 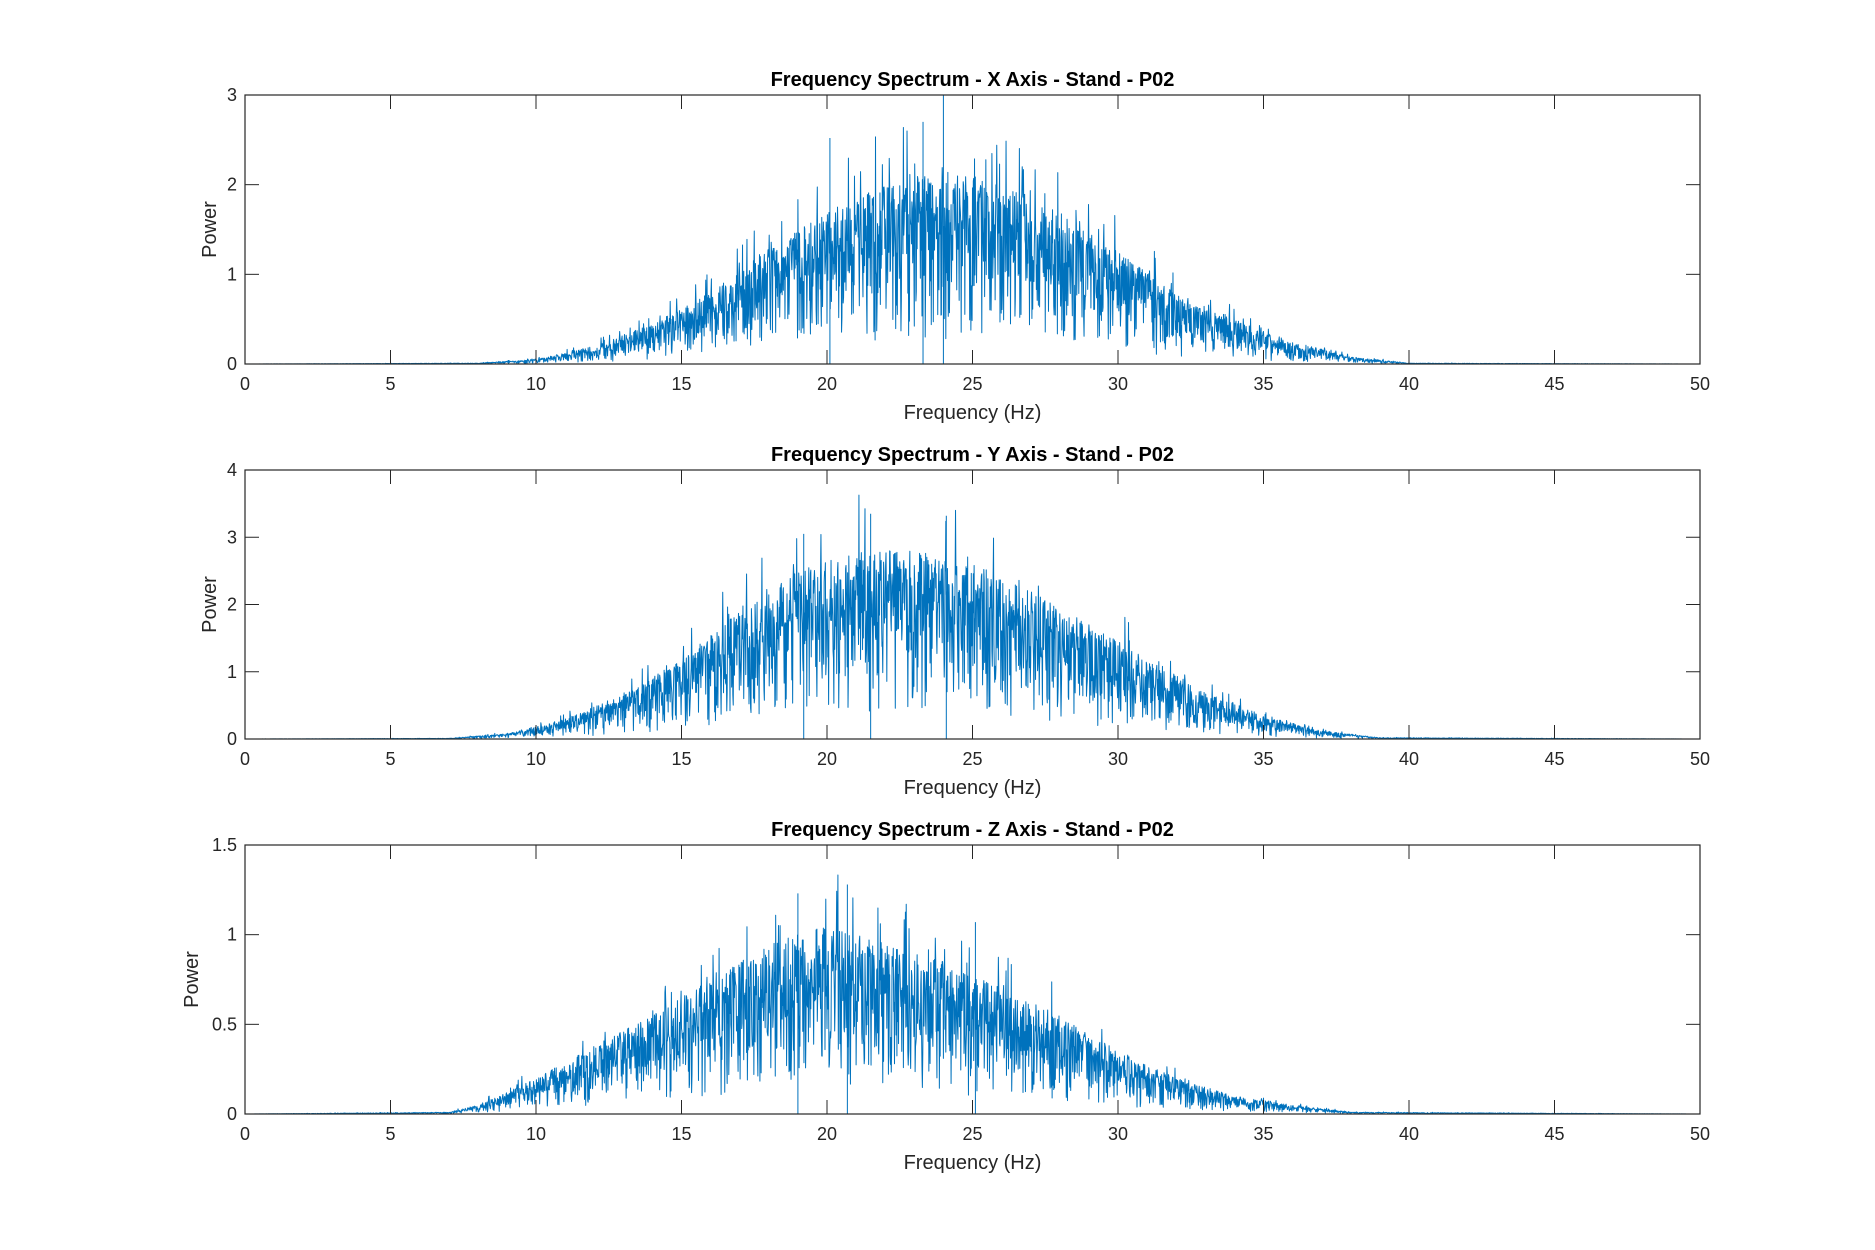 What do you see at coordinates (972, 994) in the screenshot?
I see `spectrum-line` at bounding box center [972, 994].